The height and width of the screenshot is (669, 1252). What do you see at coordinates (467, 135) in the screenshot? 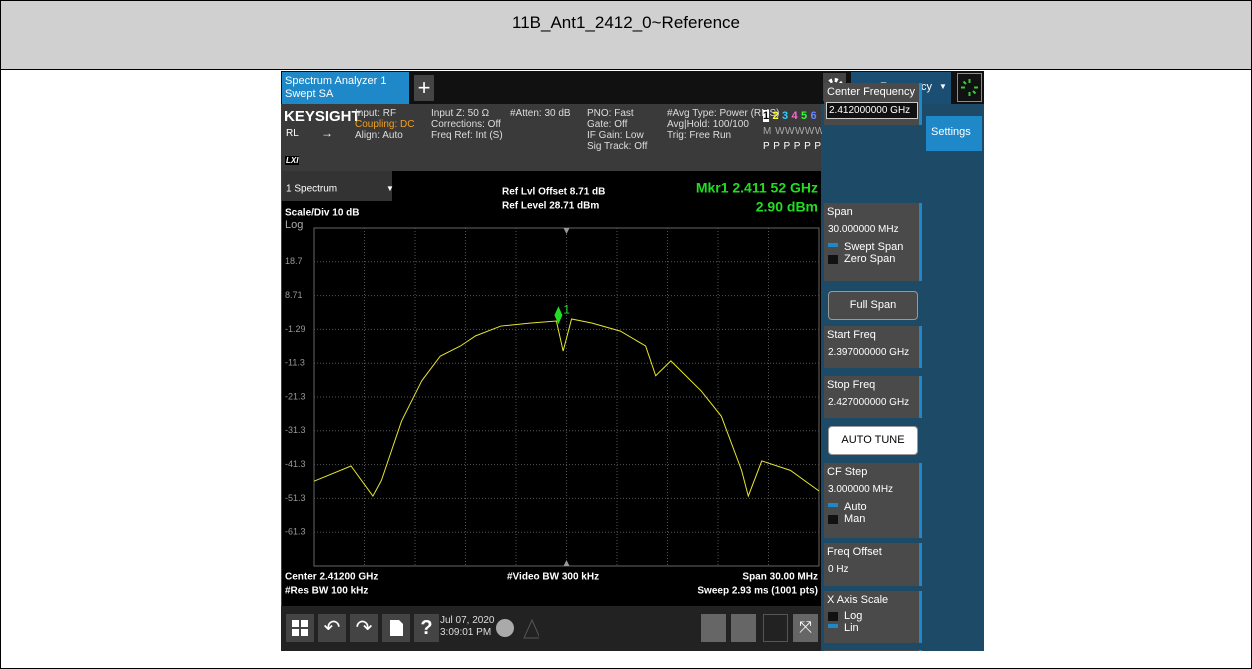
I see `info-text: Freq Ref: Int (S)` at bounding box center [467, 135].